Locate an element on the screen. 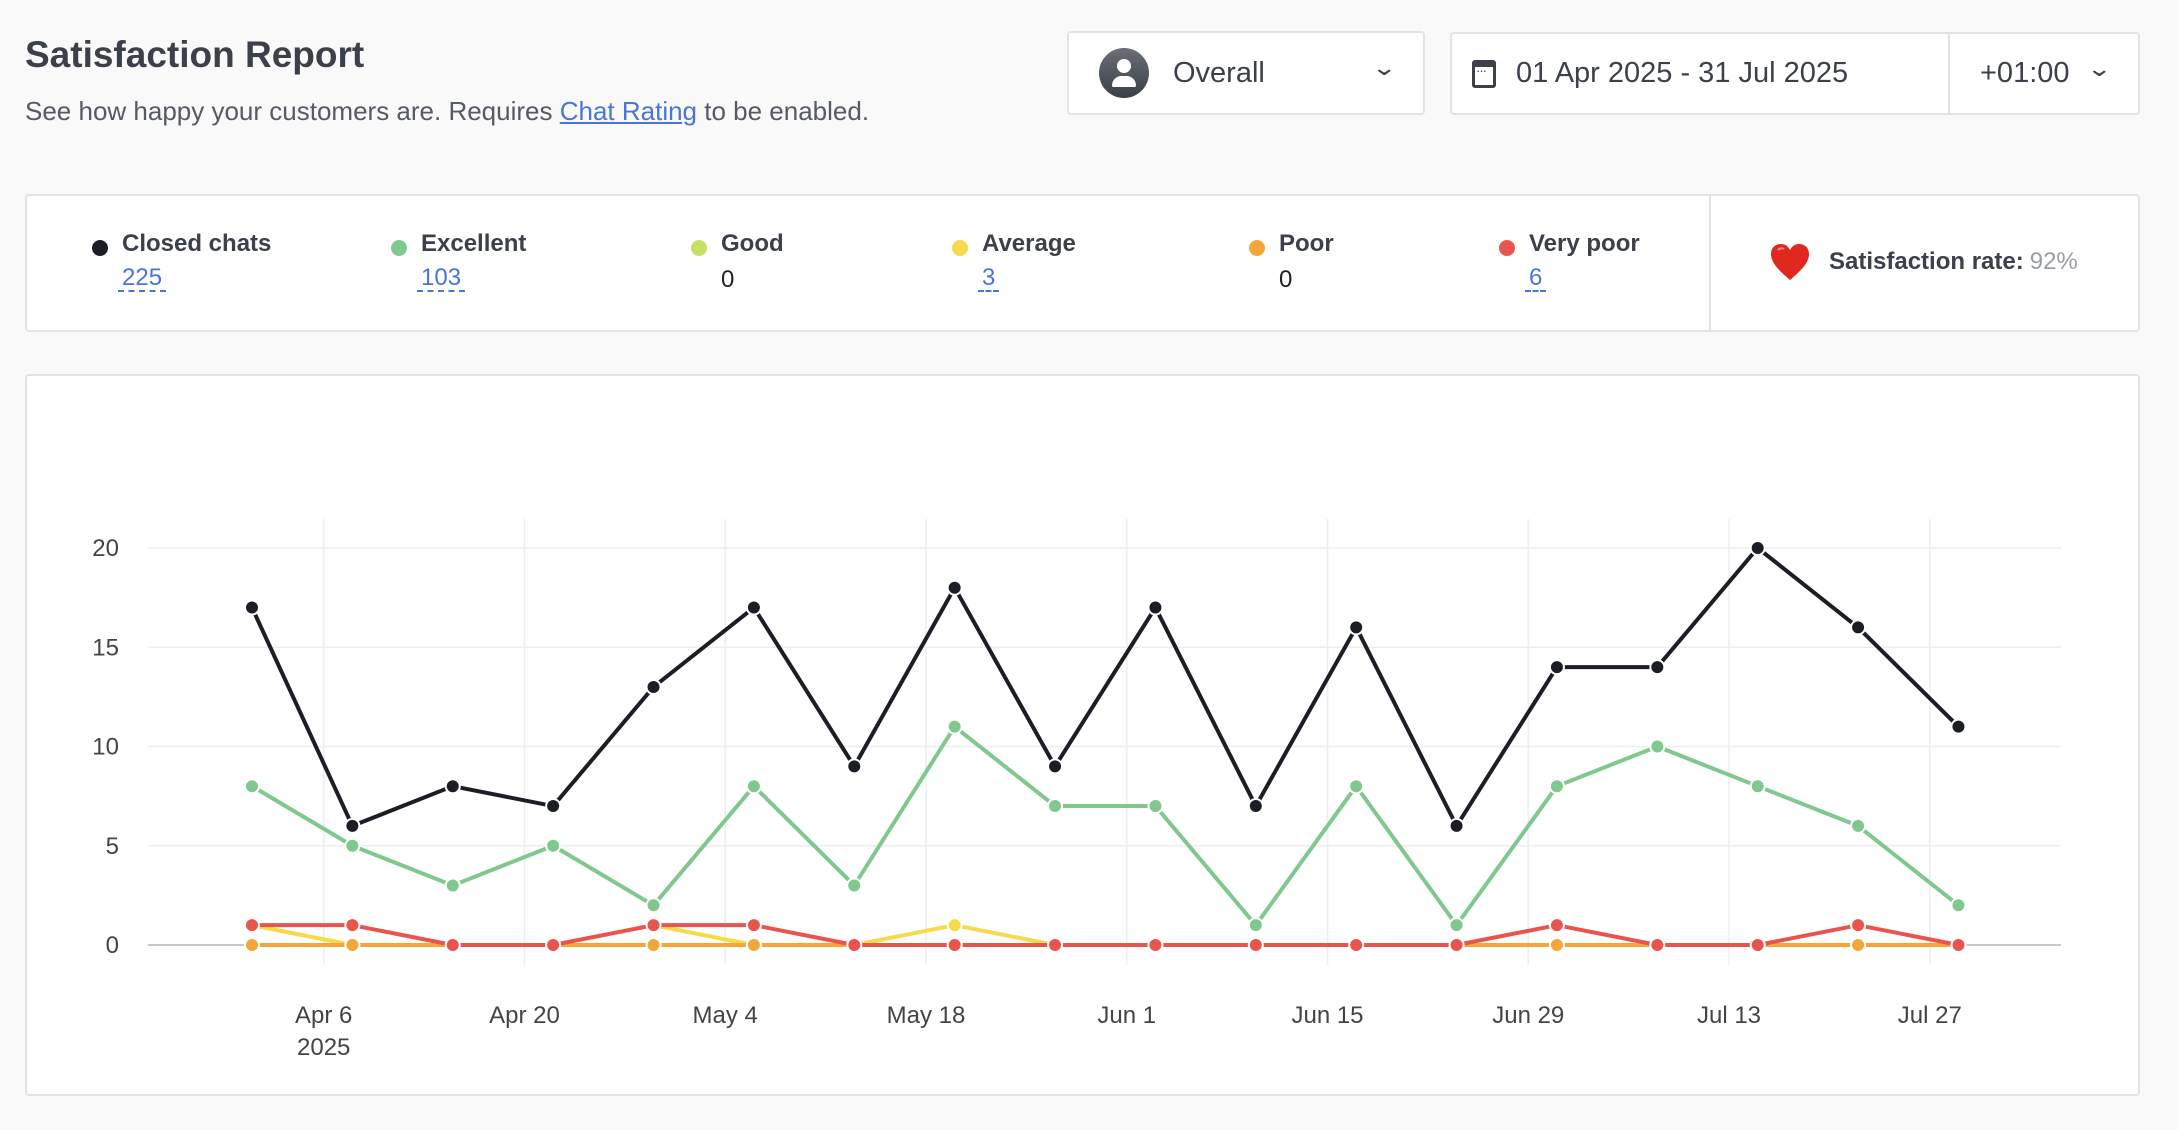 The width and height of the screenshot is (2178, 1130). stat-value: 6 is located at coordinates (1536, 279).